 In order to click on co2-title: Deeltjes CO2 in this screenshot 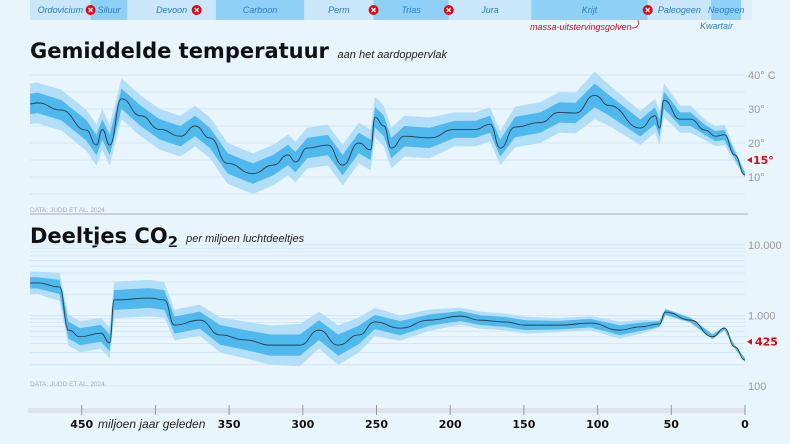, I will do `click(104, 237)`.